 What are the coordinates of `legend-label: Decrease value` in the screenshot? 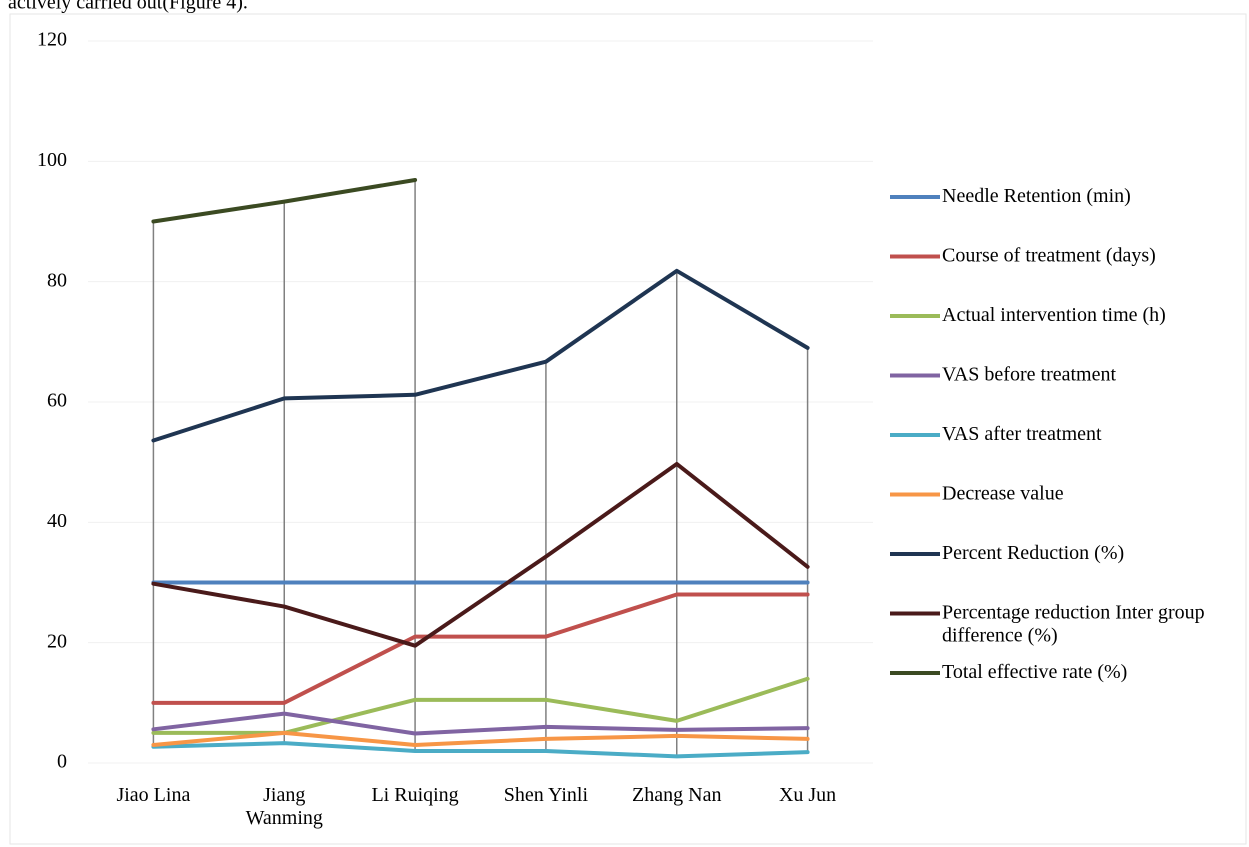 It's located at (1003, 493).